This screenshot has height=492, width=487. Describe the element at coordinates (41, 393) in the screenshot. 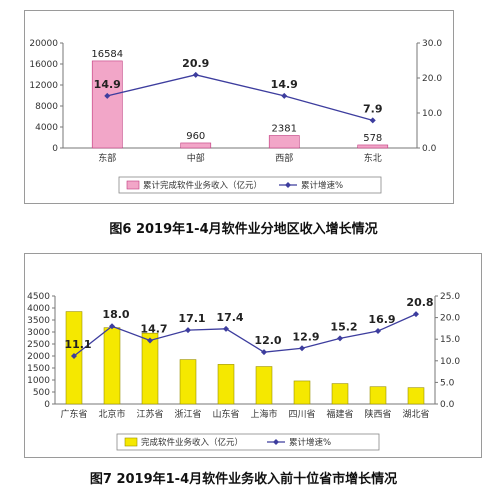

I see `left-tick-label: 500` at that location.